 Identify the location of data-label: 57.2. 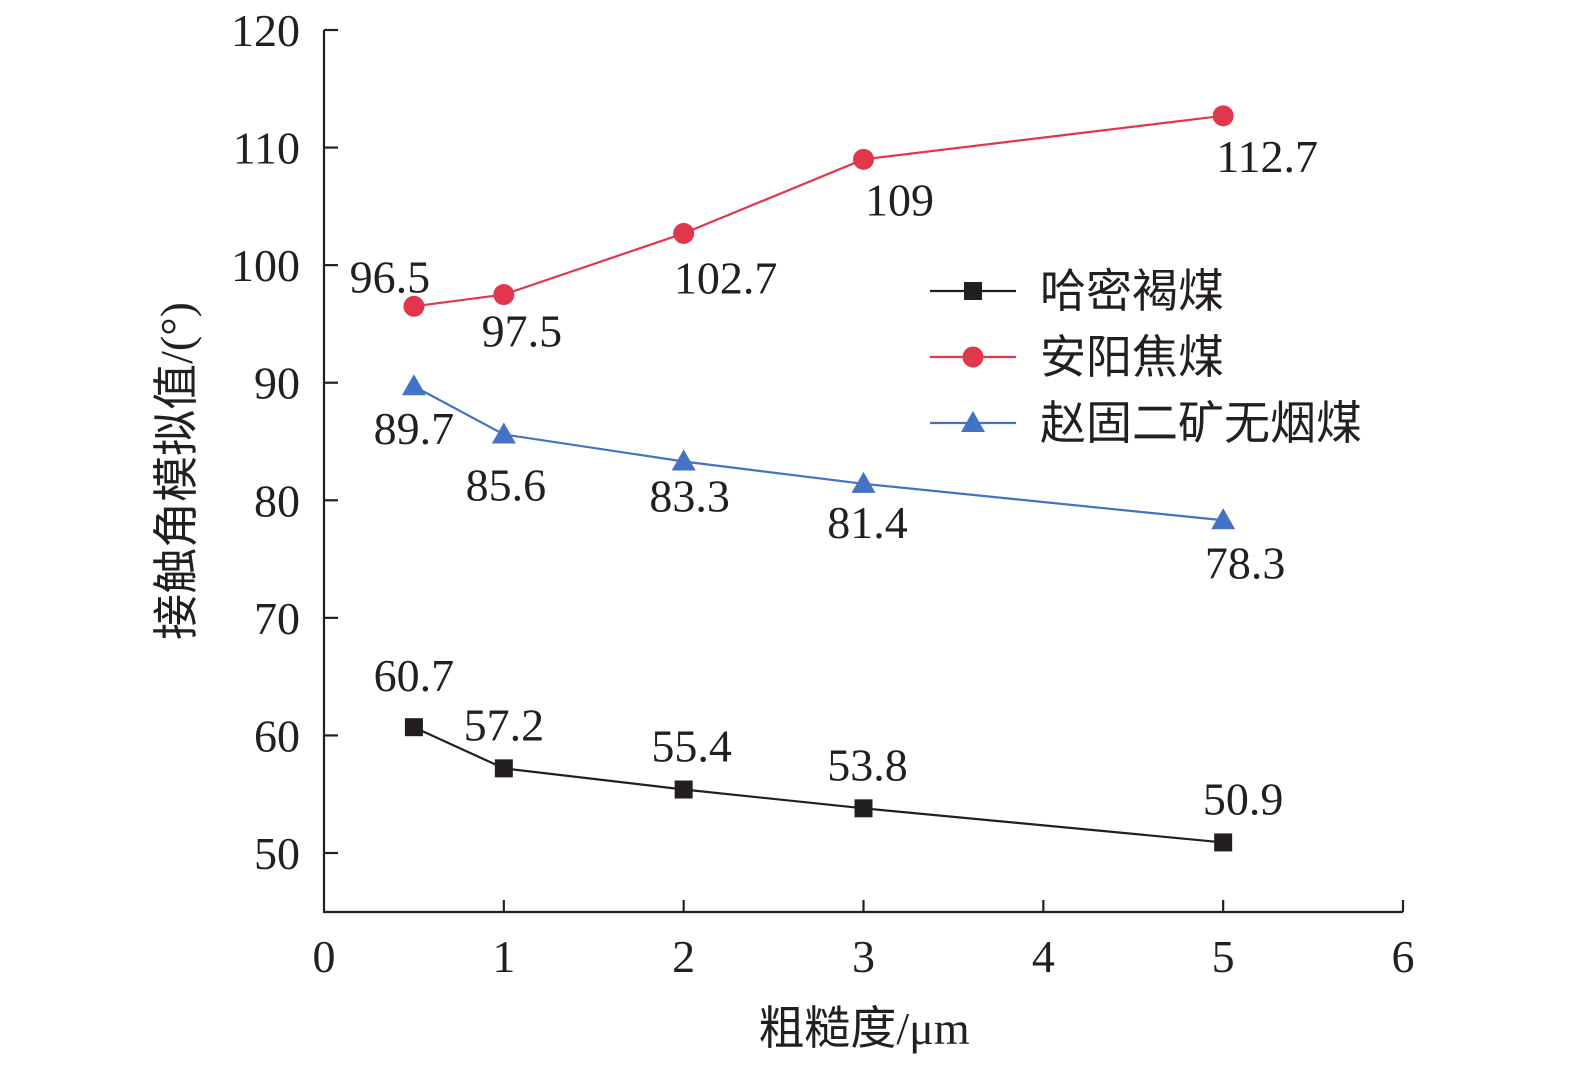
(504, 724).